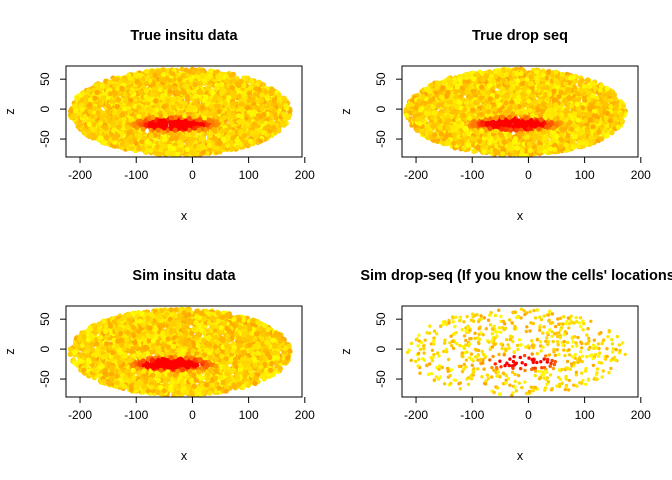 This screenshot has width=672, height=480. What do you see at coordinates (45, 139) in the screenshot?
I see `y-tick-label: -50` at bounding box center [45, 139].